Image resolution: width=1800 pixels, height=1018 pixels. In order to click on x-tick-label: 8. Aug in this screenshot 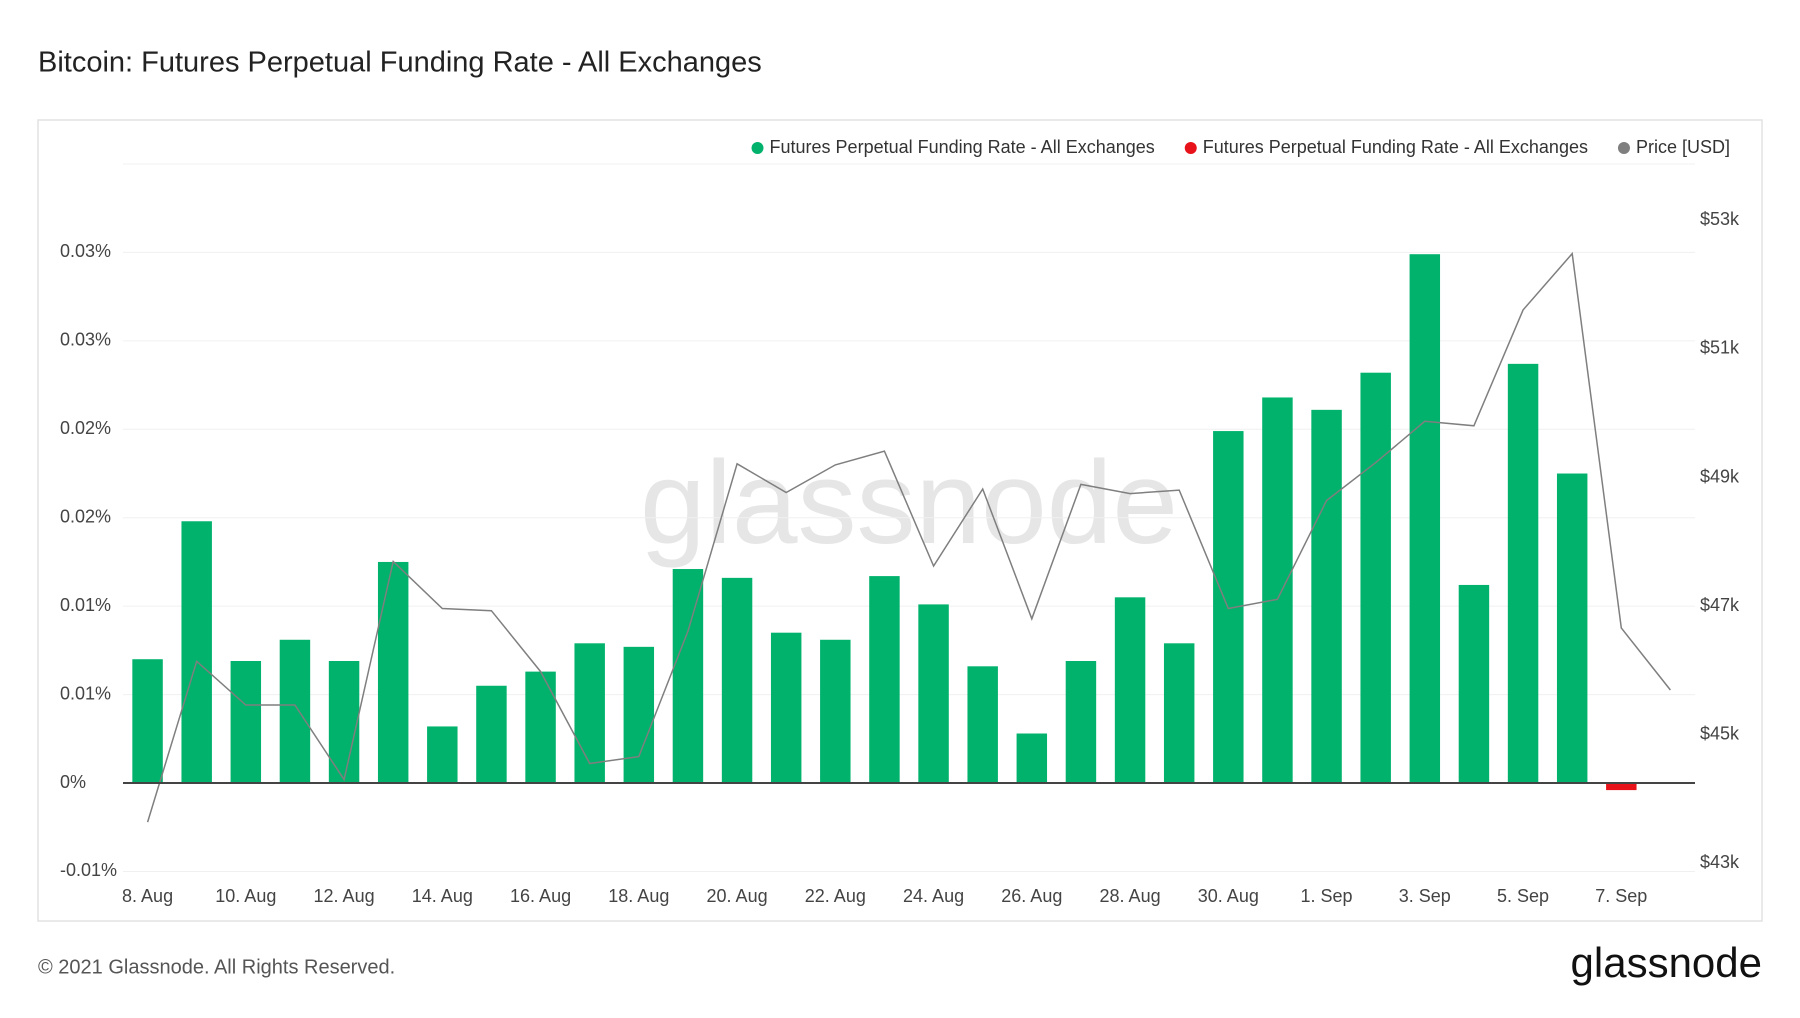, I will do `click(147, 896)`.